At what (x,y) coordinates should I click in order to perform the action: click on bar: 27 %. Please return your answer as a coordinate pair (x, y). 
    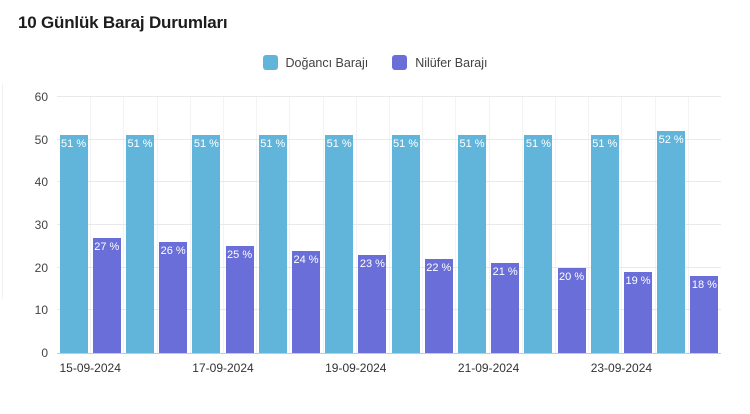
    Looking at the image, I should click on (106, 295).